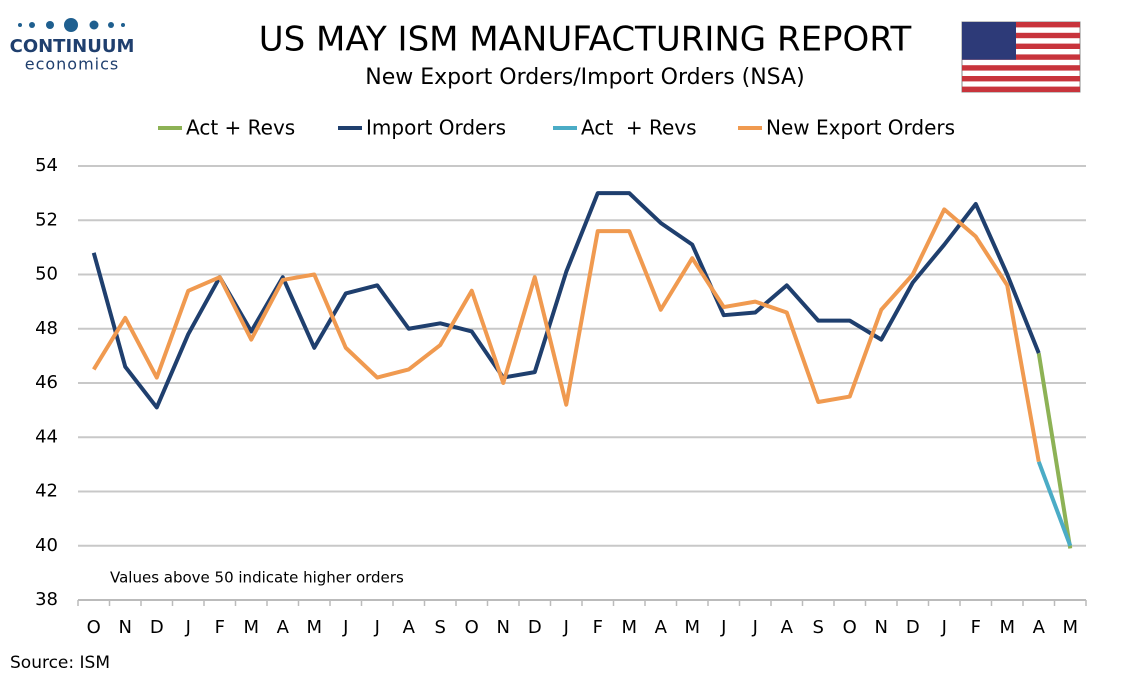  What do you see at coordinates (436, 128) in the screenshot?
I see `legend-label: Import Orders` at bounding box center [436, 128].